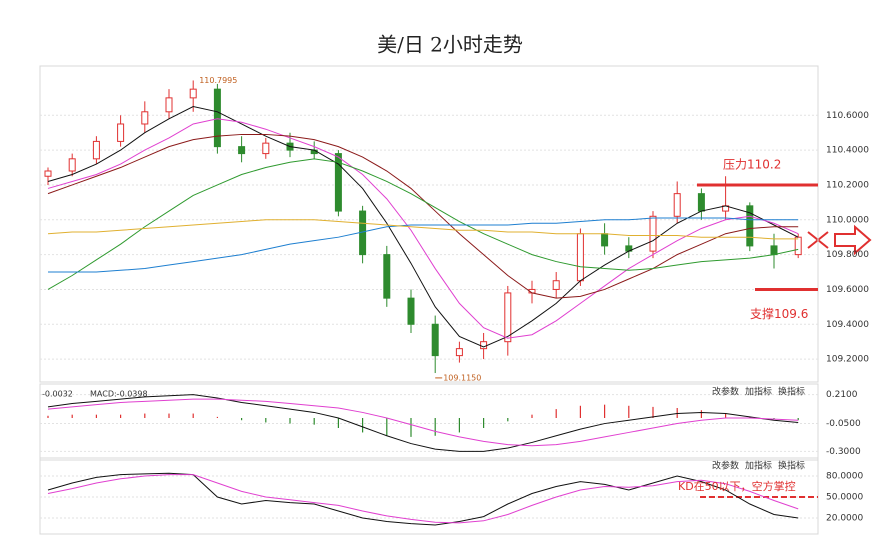 The image size is (877, 549). Describe the element at coordinates (847, 151) in the screenshot. I see `y-tick-label: 110.4000` at that location.